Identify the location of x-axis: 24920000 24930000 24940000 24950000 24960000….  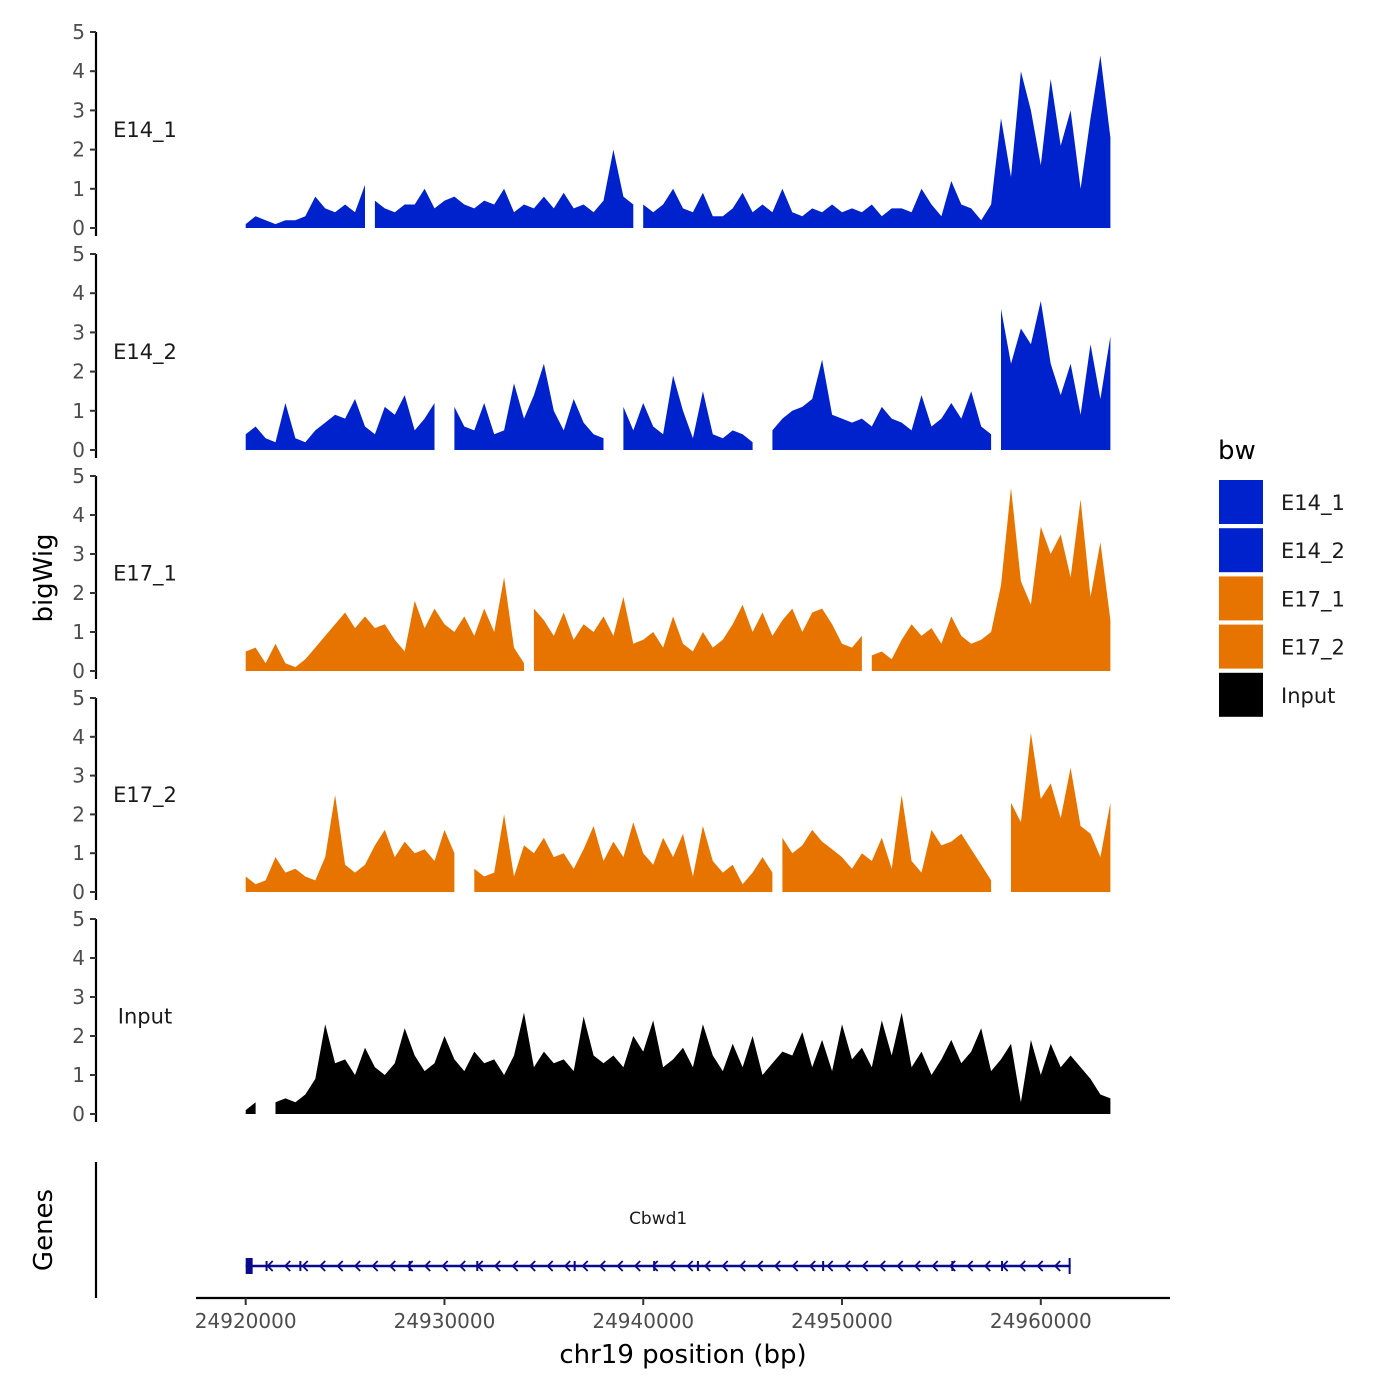
(682, 1333).